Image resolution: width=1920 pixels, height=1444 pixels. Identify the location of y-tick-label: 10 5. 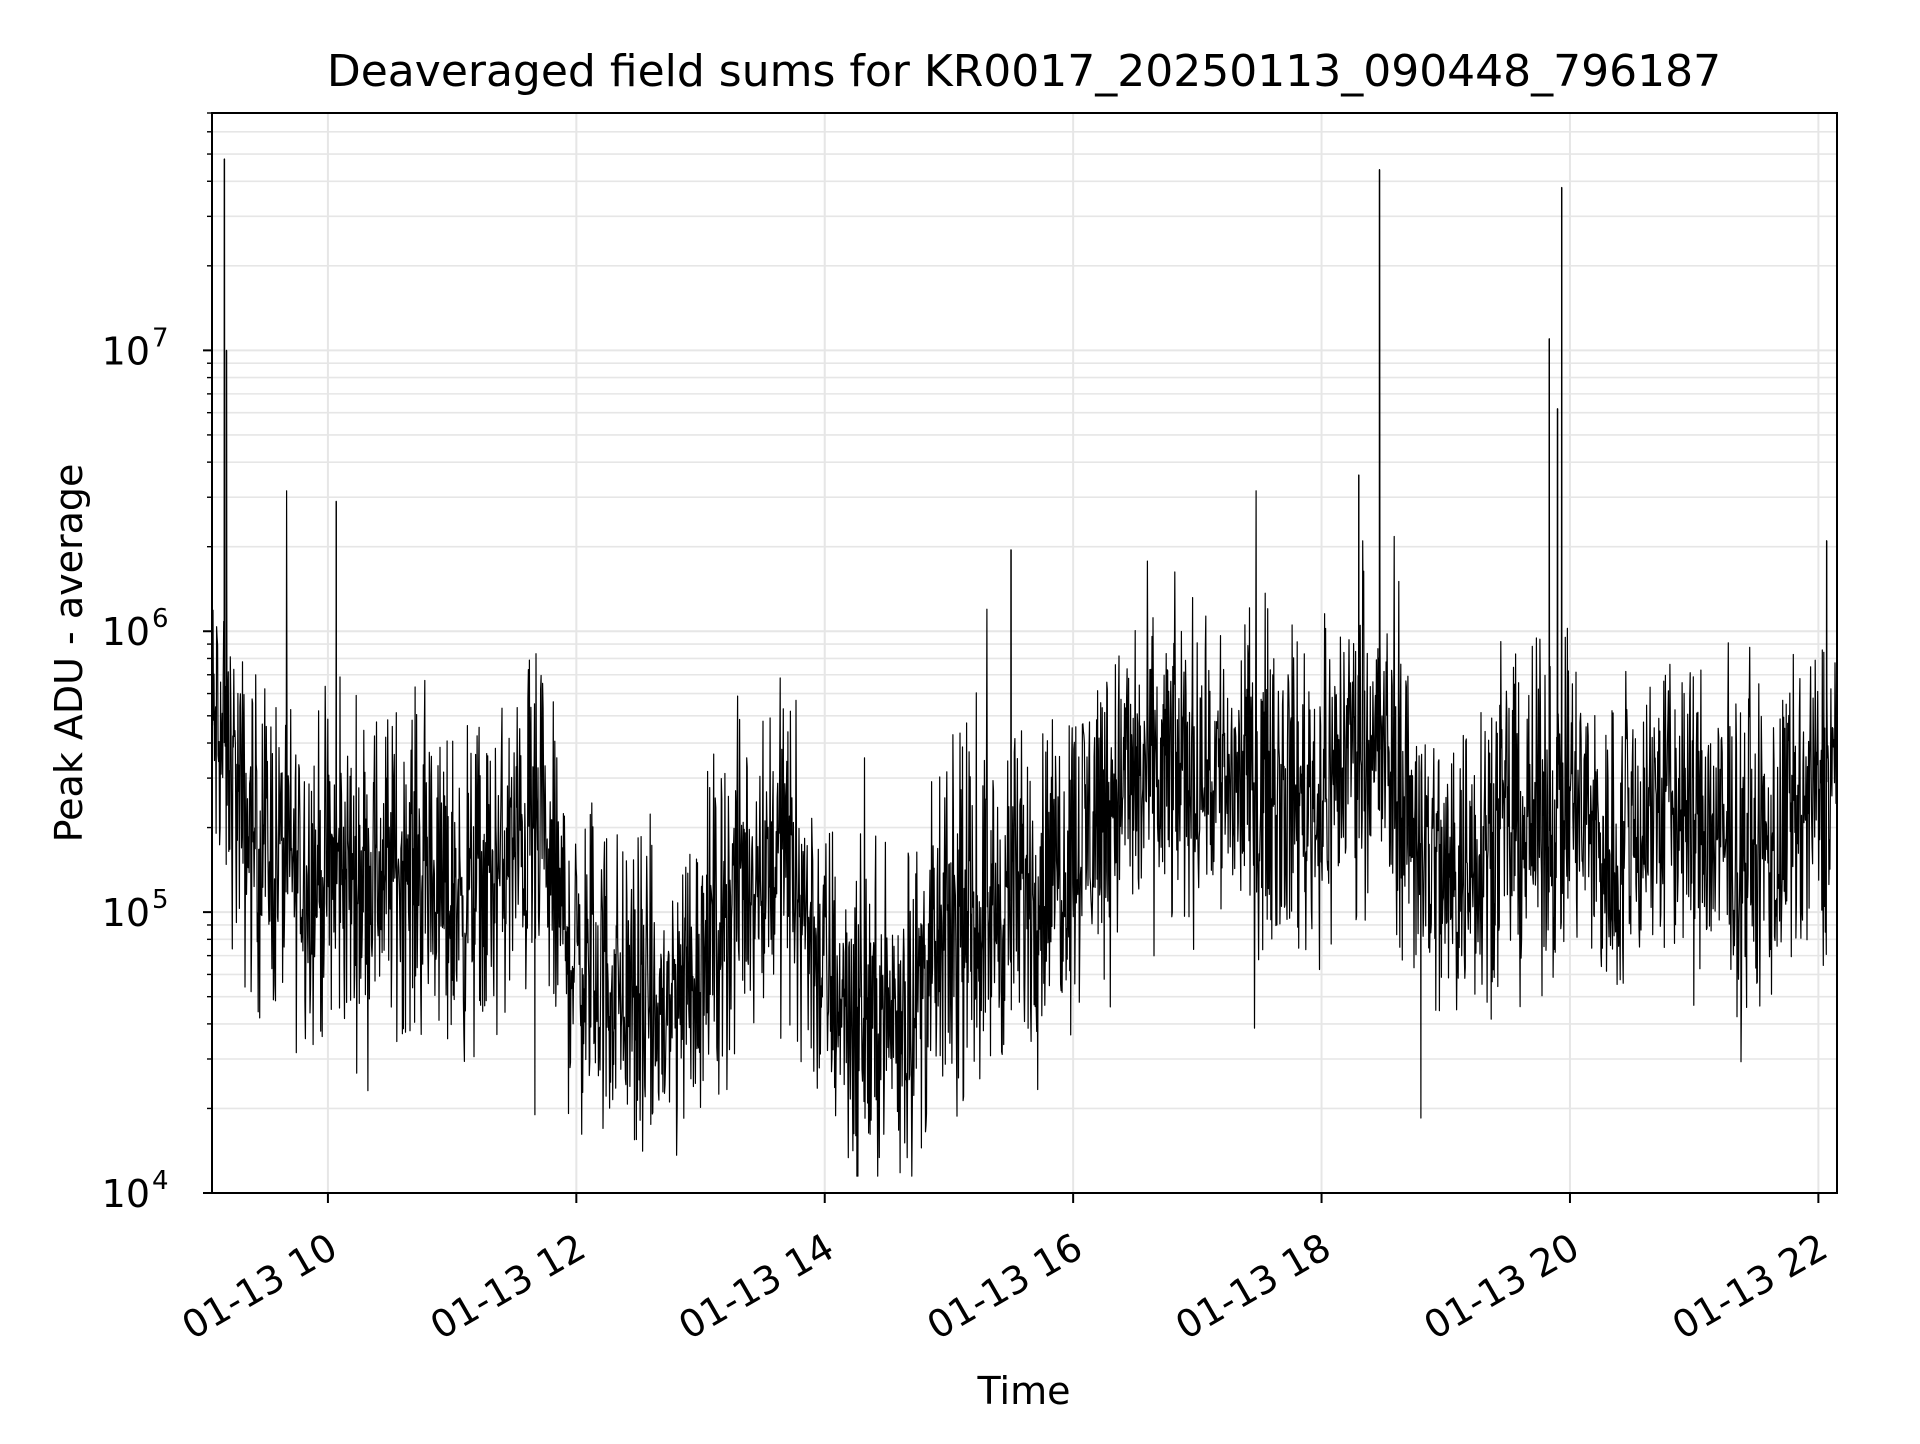
(135, 910).